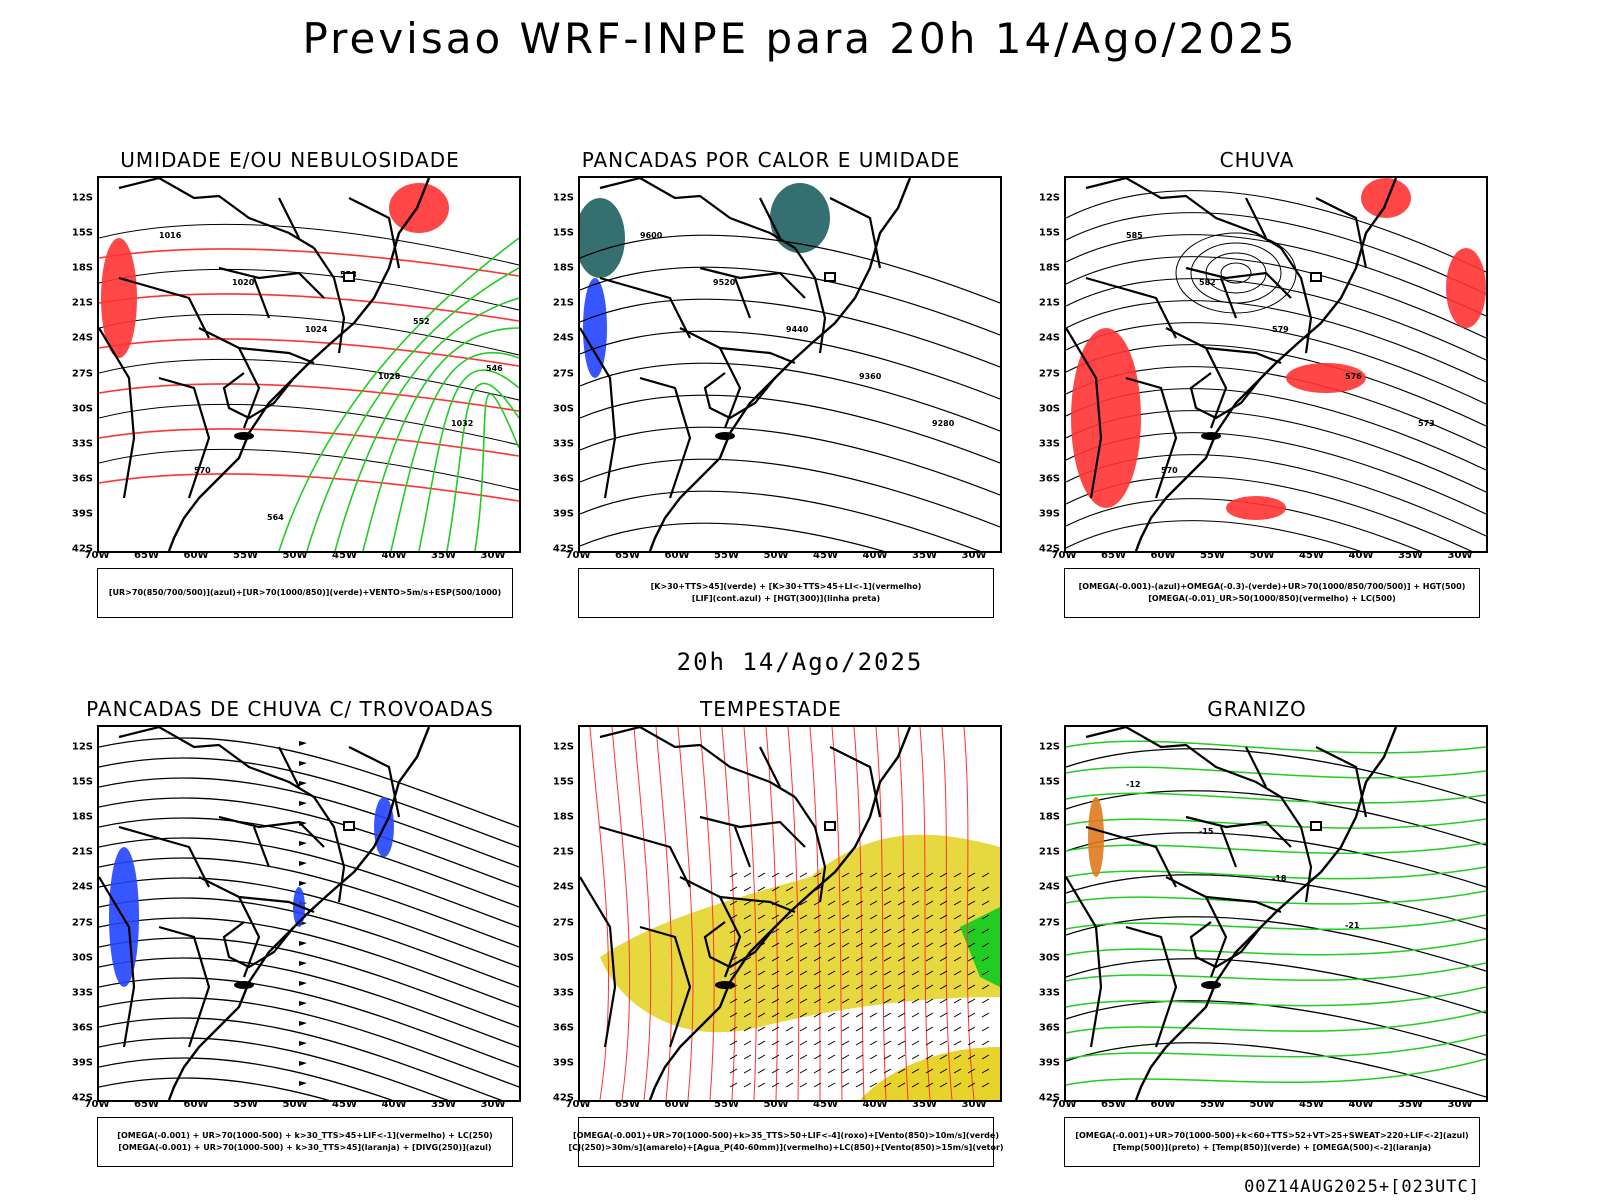 The width and height of the screenshot is (1600, 1200). Describe the element at coordinates (202, 470) in the screenshot. I see `contour-label: 570` at that location.